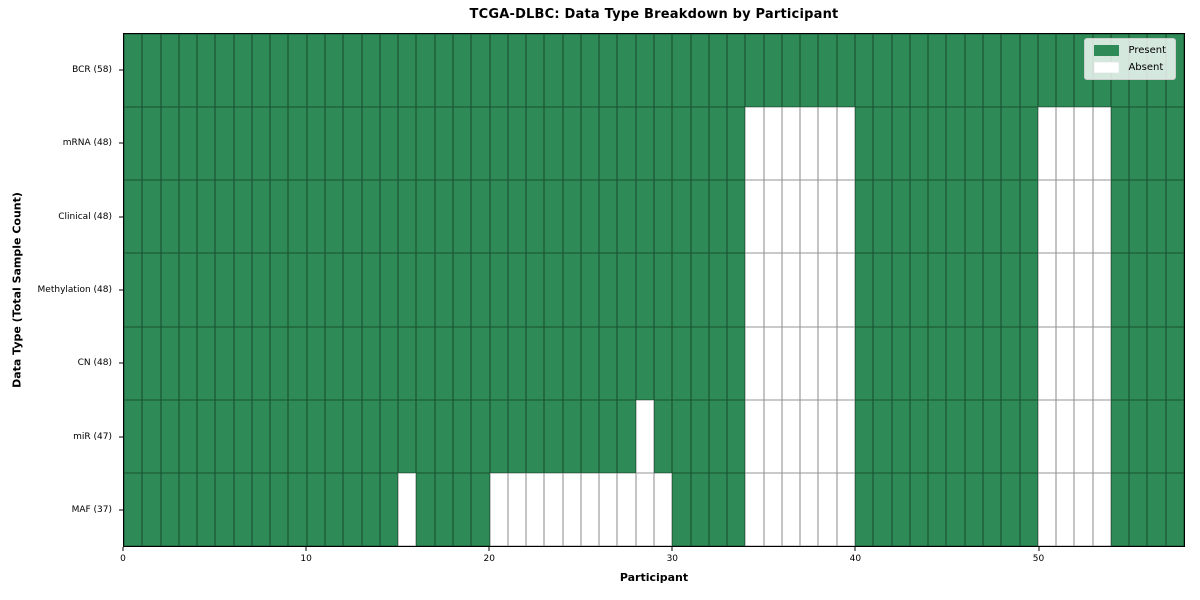 The height and width of the screenshot is (600, 1200). What do you see at coordinates (85, 216) in the screenshot?
I see `y-tick-label: Clinical (48)` at bounding box center [85, 216].